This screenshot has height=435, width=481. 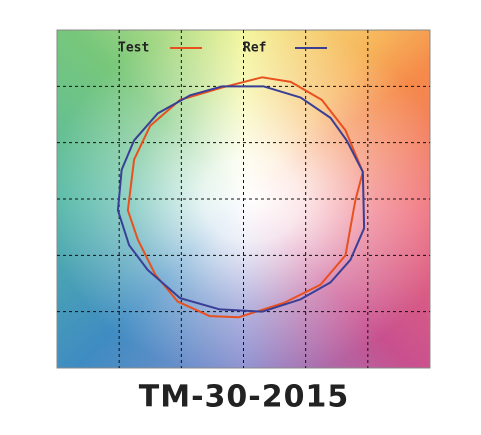 I want to click on legend-label: Ref, so click(x=254, y=48).